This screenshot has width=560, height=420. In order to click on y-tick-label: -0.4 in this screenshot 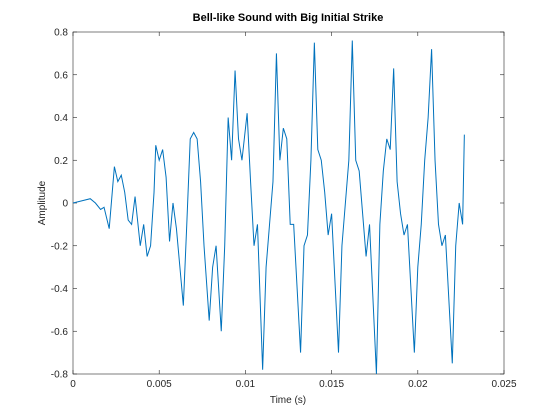, I will do `click(60, 289)`.